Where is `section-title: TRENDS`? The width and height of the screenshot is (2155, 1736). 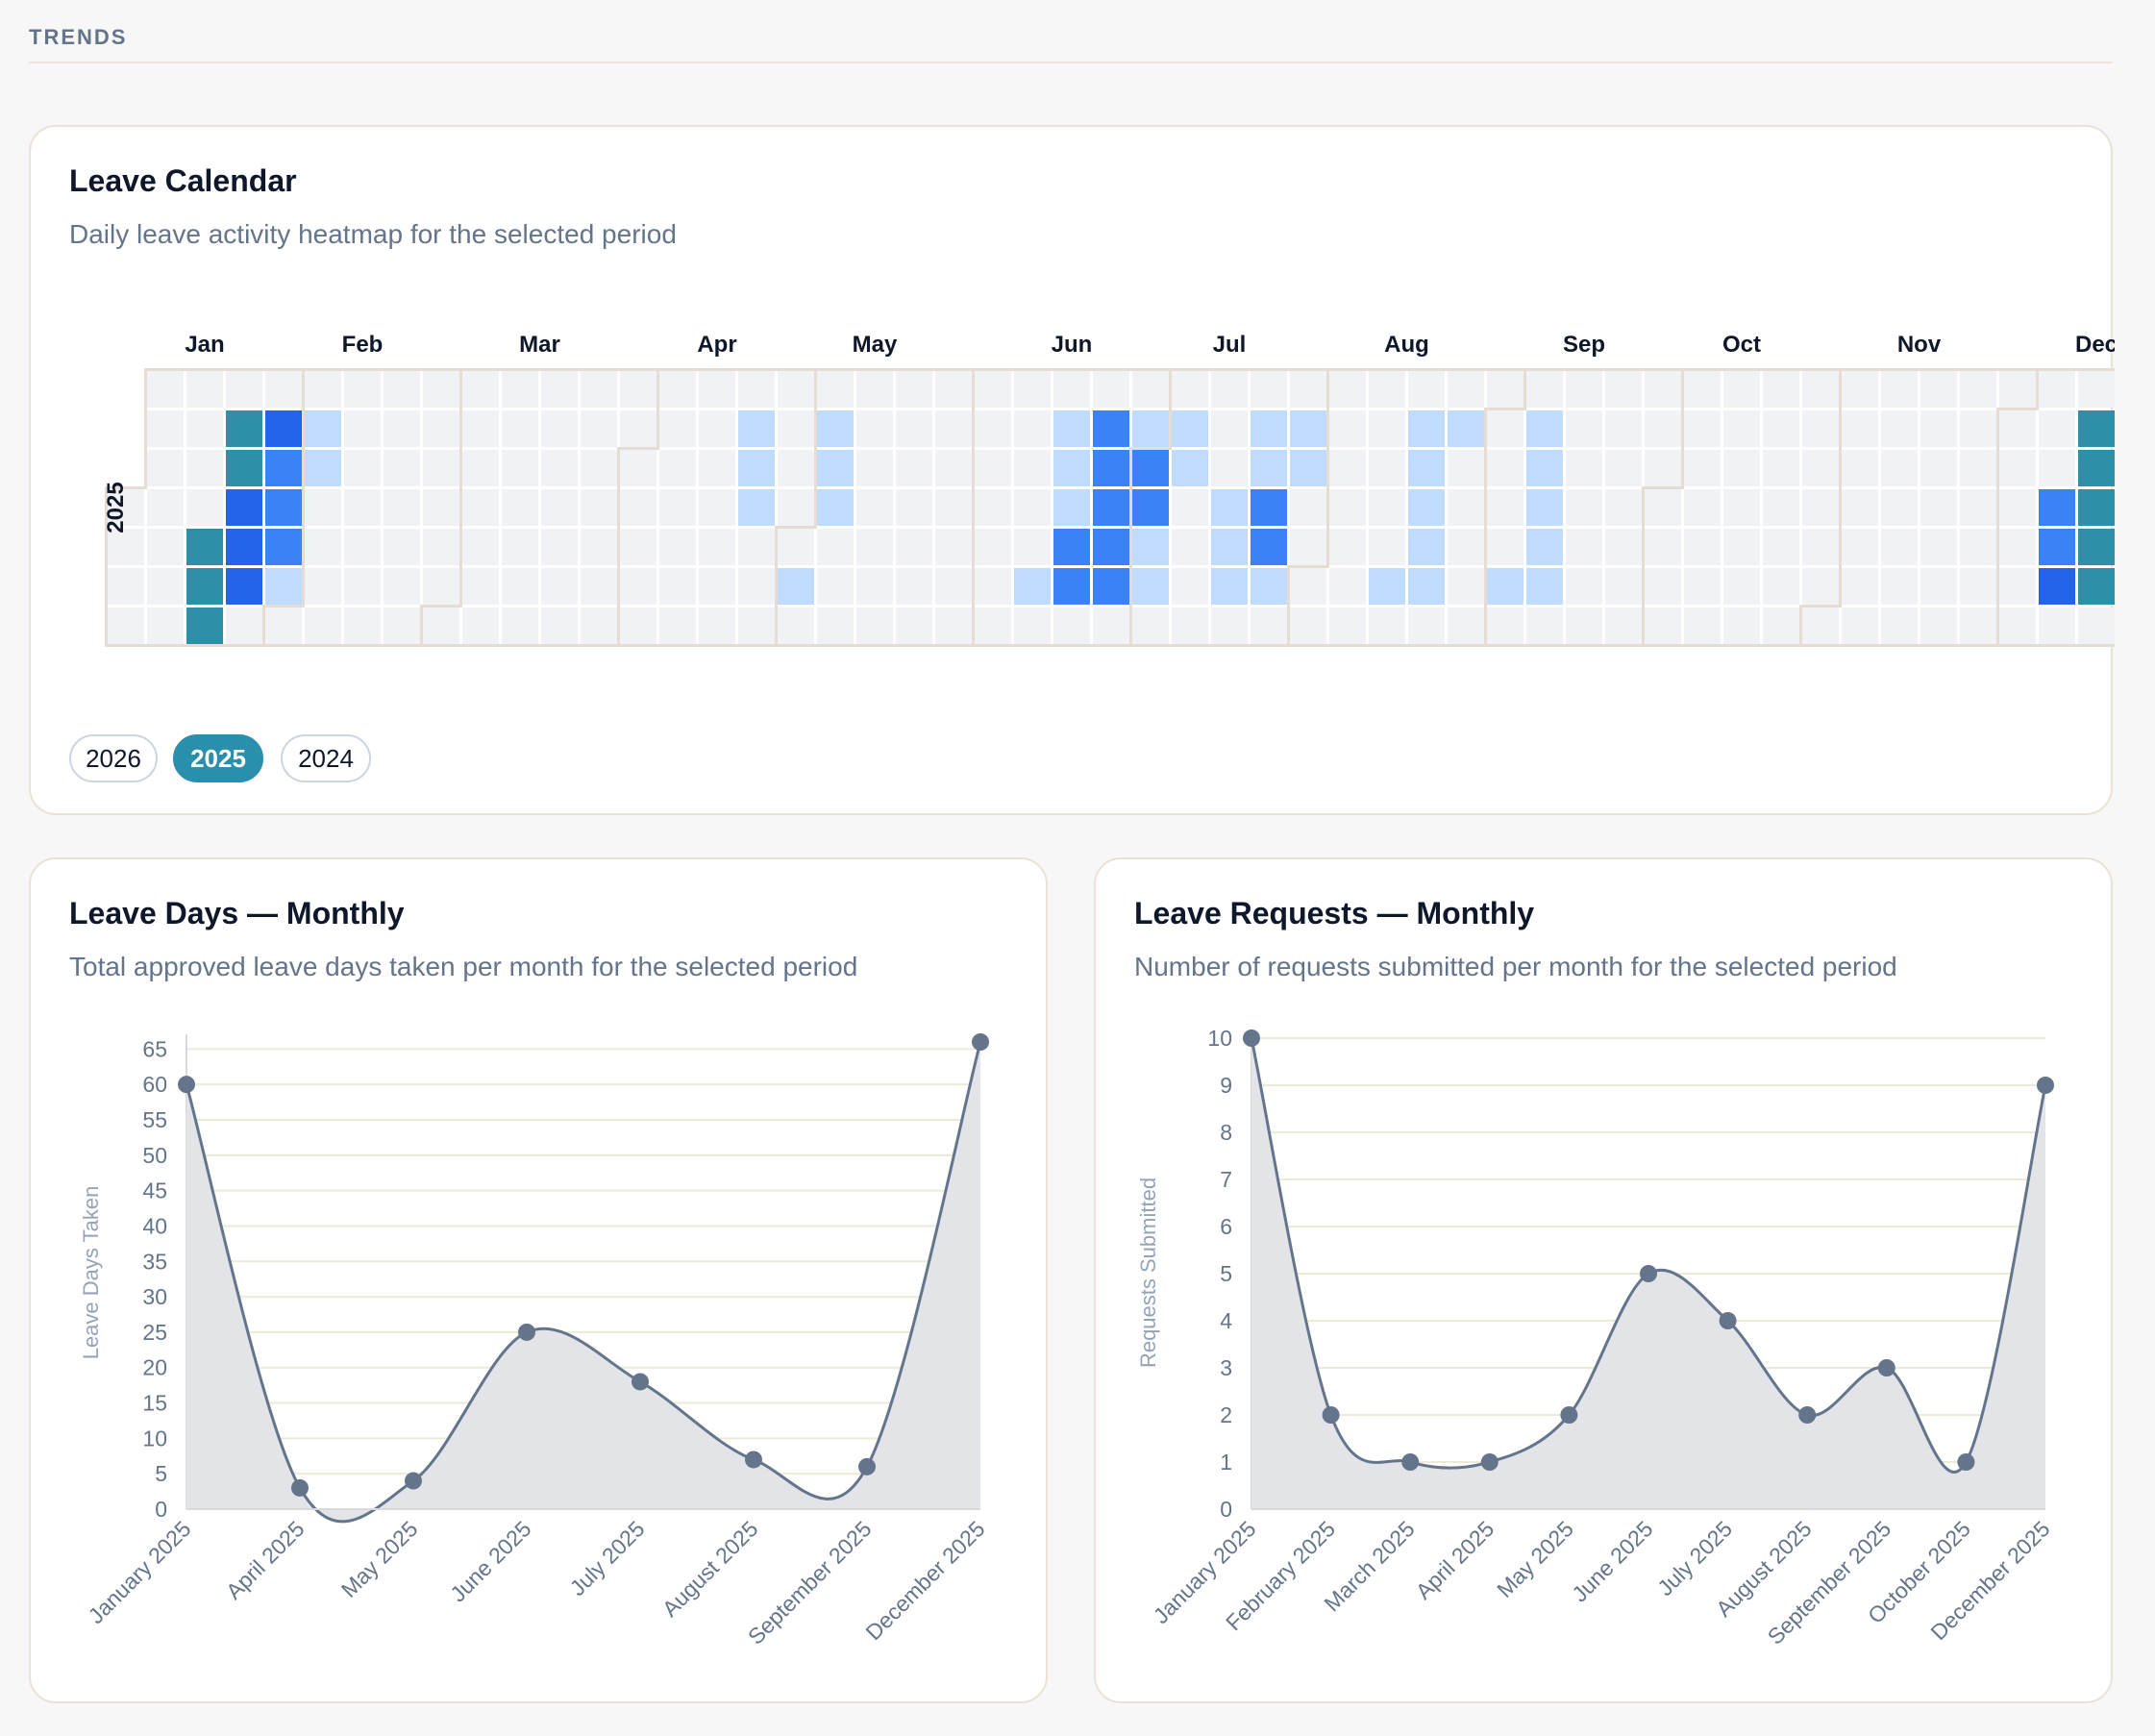
section-title: TRENDS is located at coordinates (78, 37).